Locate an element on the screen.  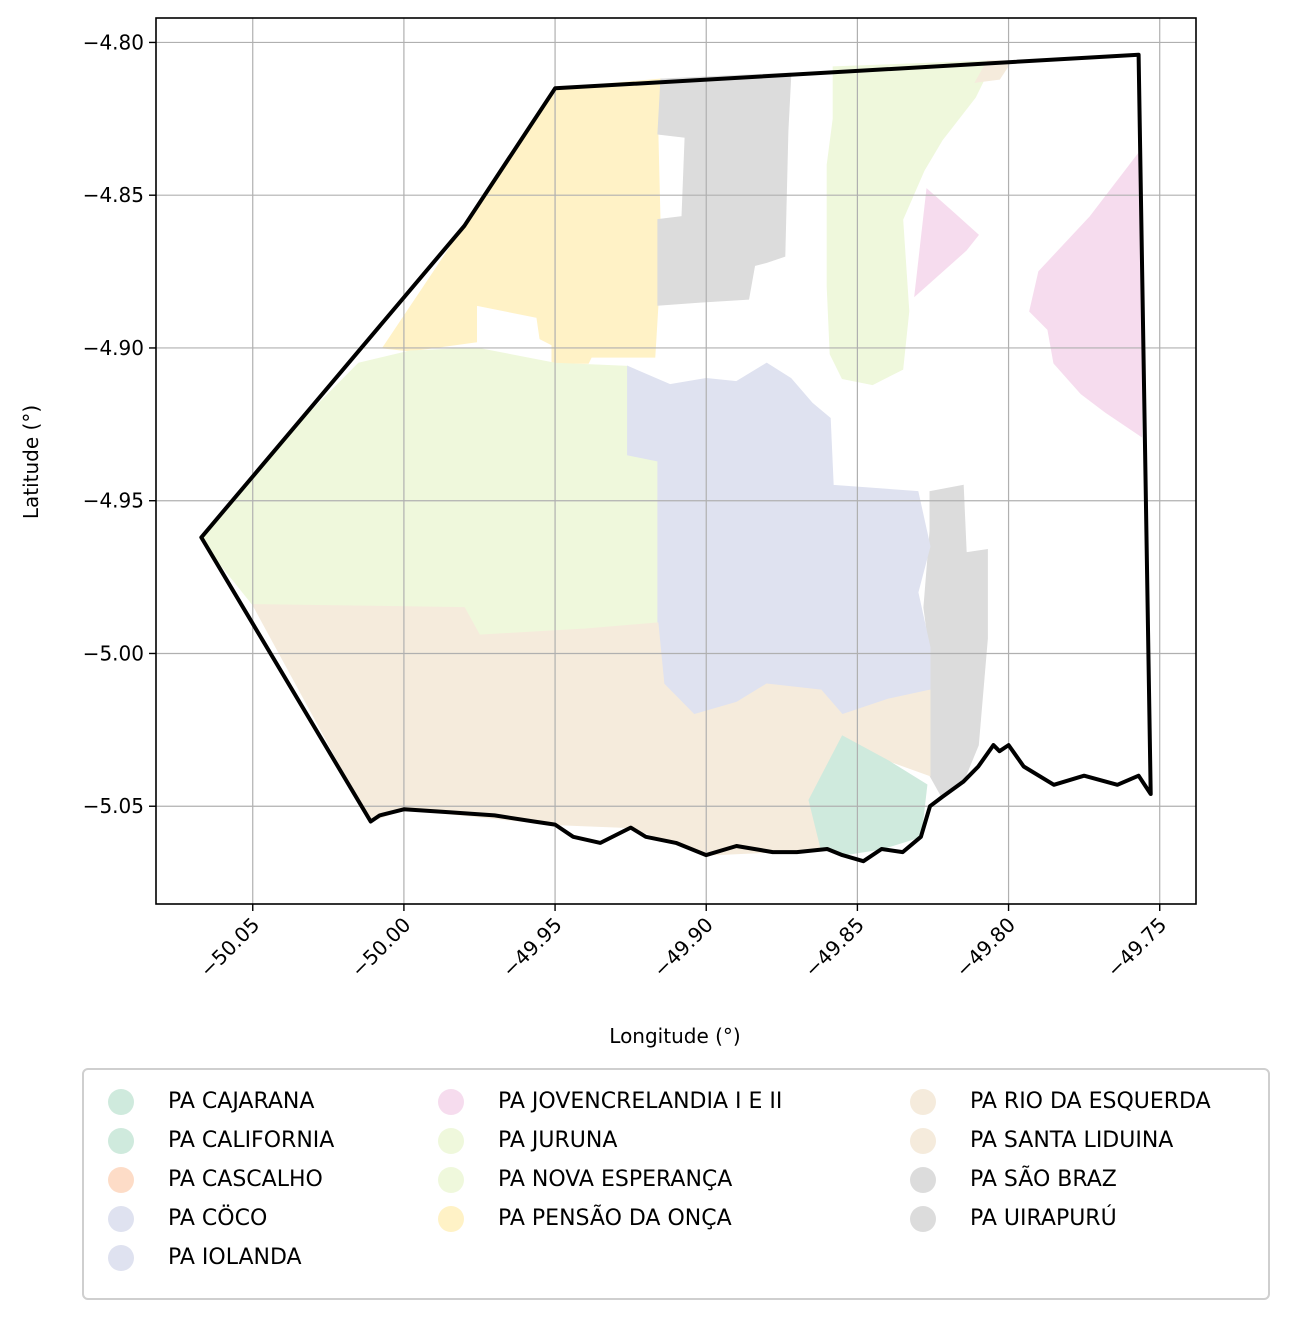
y-tick-label: −5.00 is located at coordinates (113, 653).